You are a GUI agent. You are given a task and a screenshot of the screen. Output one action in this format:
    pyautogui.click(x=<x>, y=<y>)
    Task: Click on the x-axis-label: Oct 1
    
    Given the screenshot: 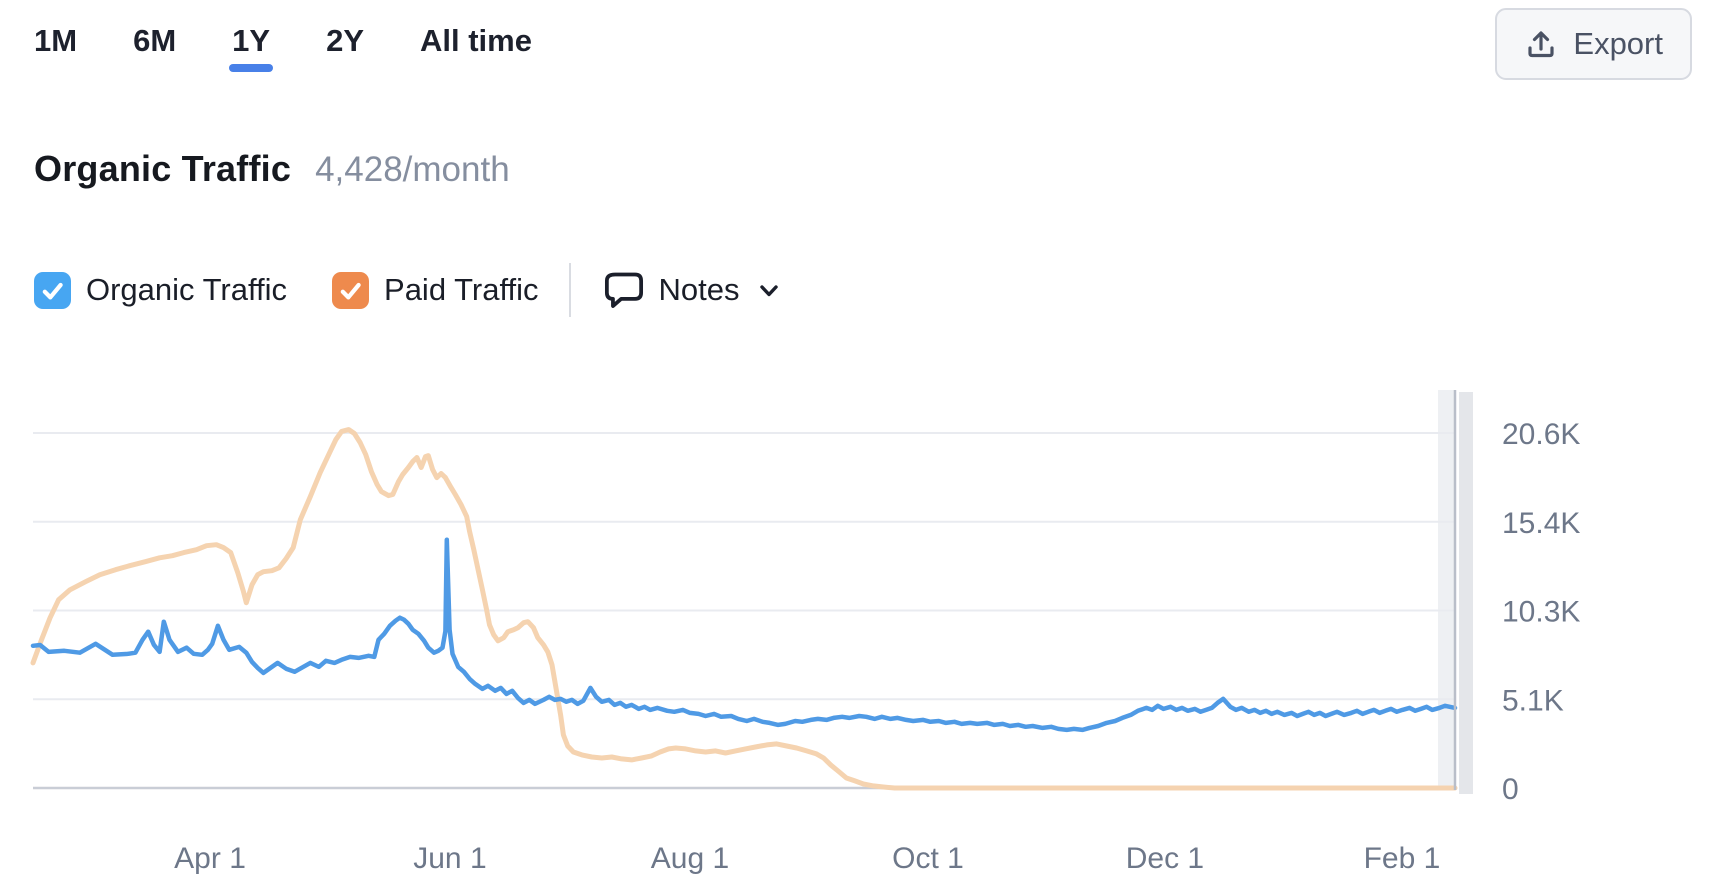 What is the action you would take?
    pyautogui.click(x=928, y=858)
    